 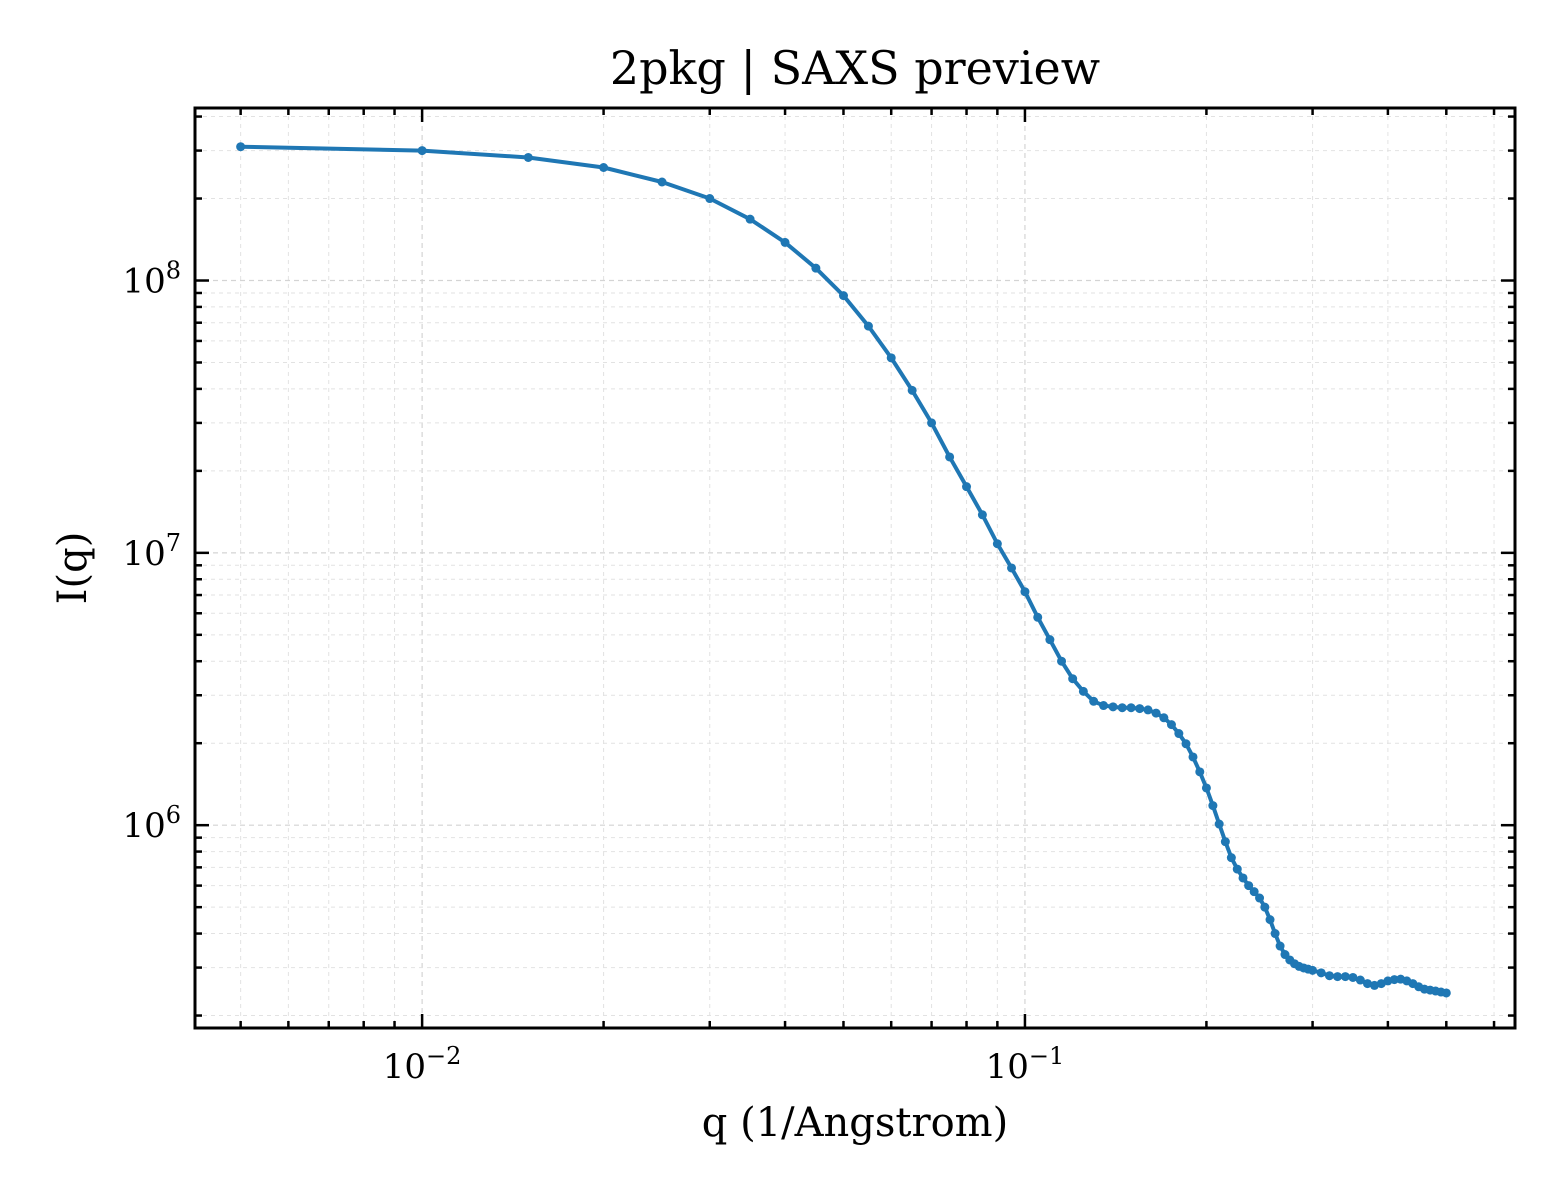 What do you see at coordinates (1025, 1064) in the screenshot?
I see `x-tick-label: 10⁻¹` at bounding box center [1025, 1064].